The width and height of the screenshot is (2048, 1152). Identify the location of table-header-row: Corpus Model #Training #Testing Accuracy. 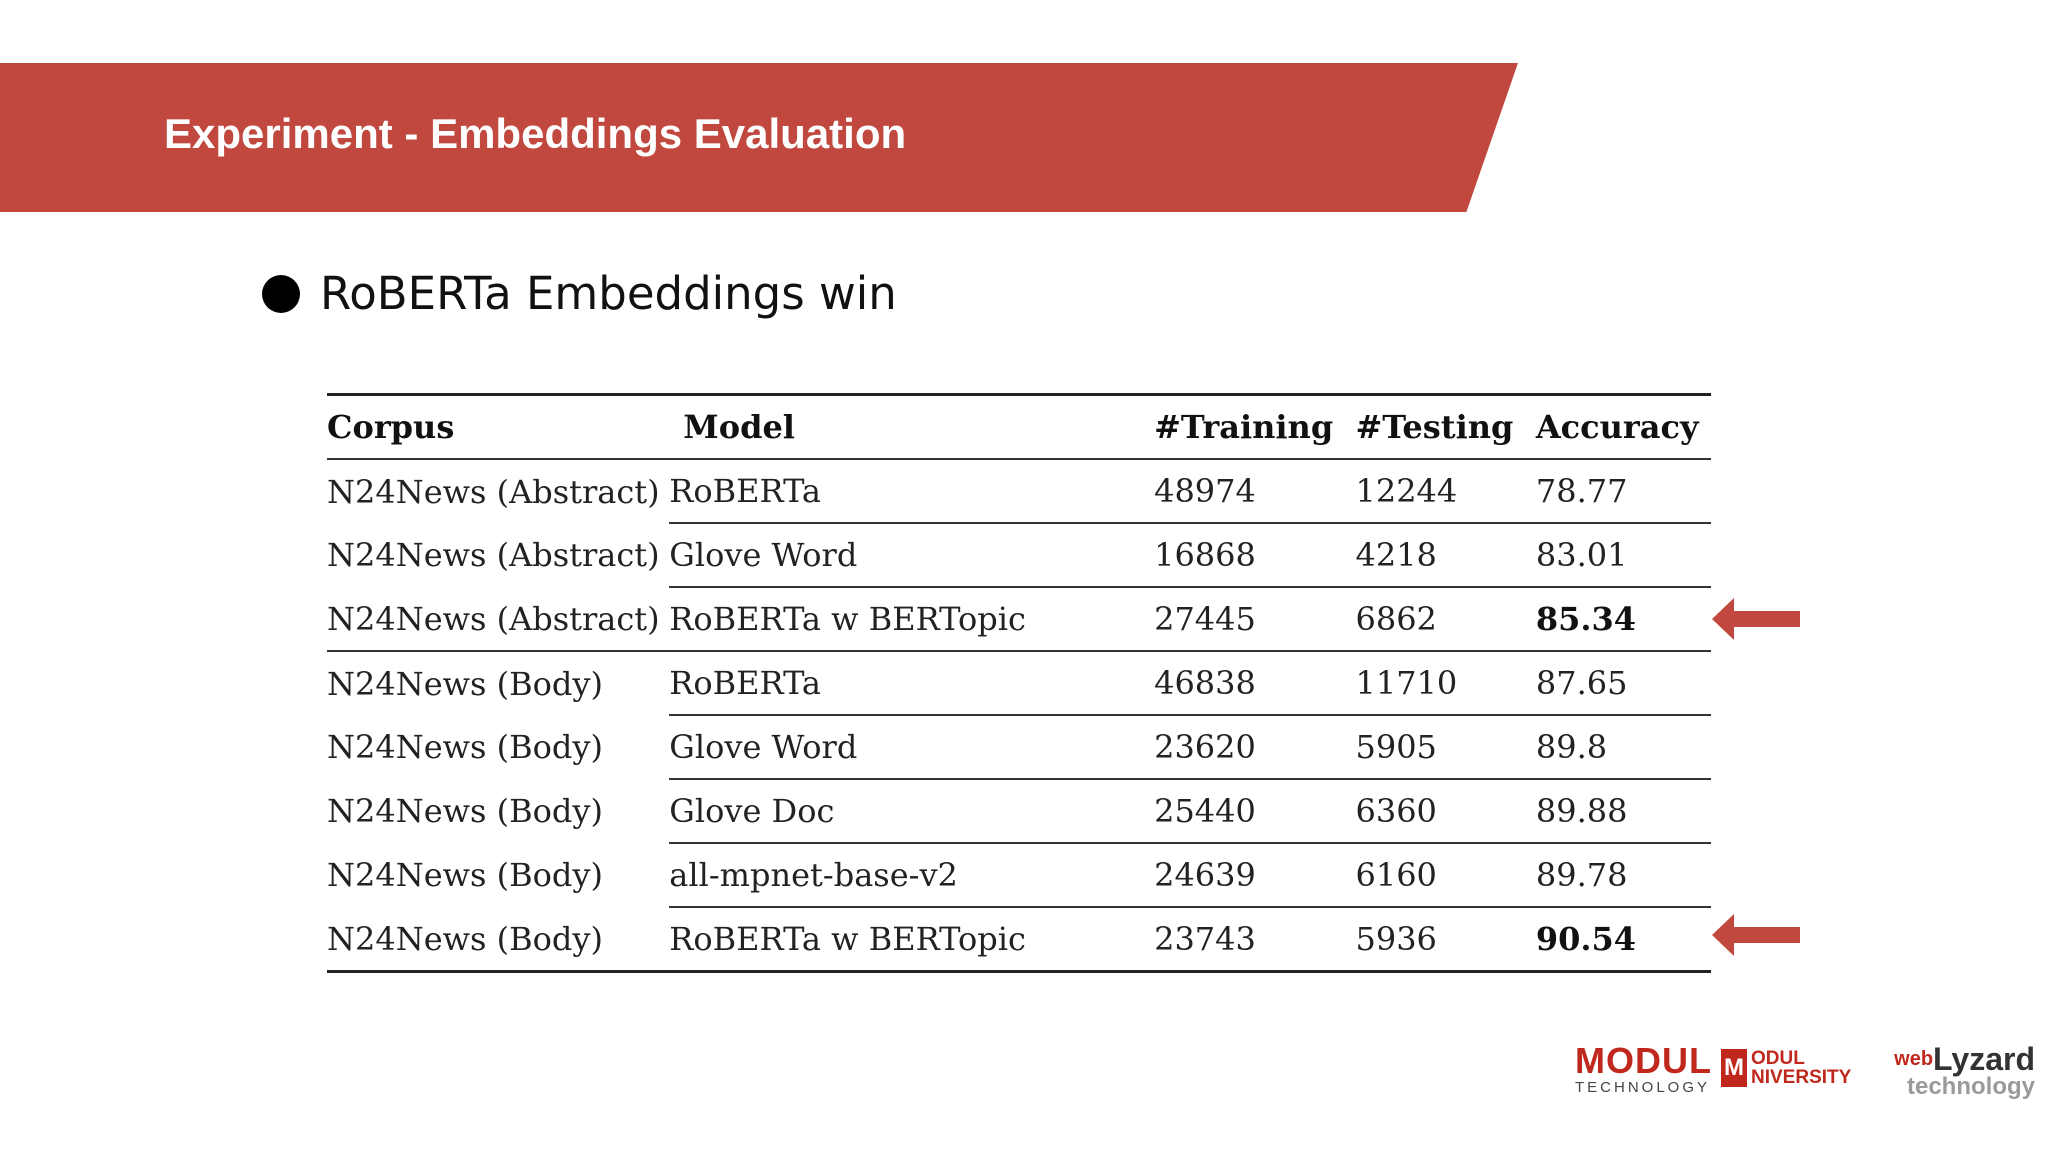
(1019, 426).